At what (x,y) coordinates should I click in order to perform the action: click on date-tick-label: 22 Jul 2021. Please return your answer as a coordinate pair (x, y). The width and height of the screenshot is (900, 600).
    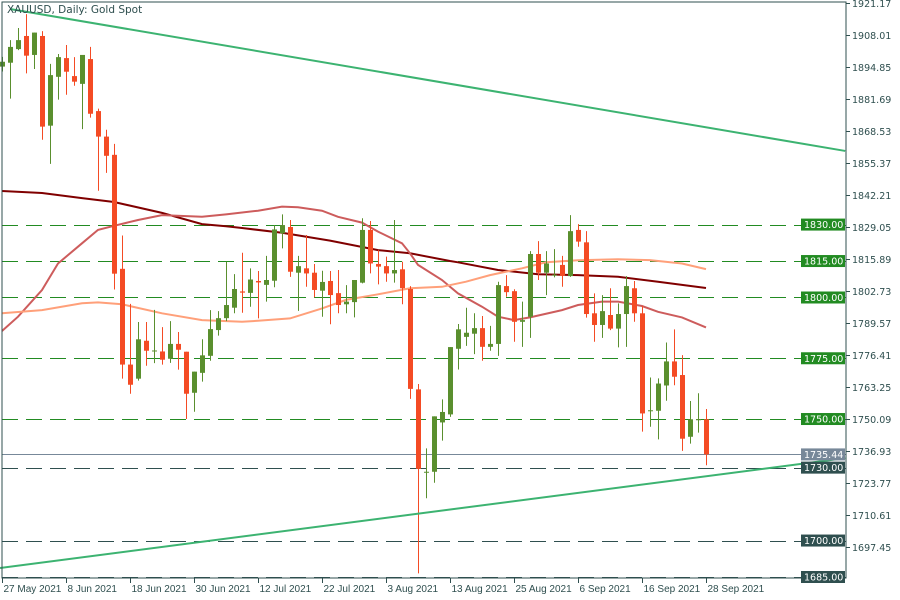
    Looking at the image, I should click on (350, 589).